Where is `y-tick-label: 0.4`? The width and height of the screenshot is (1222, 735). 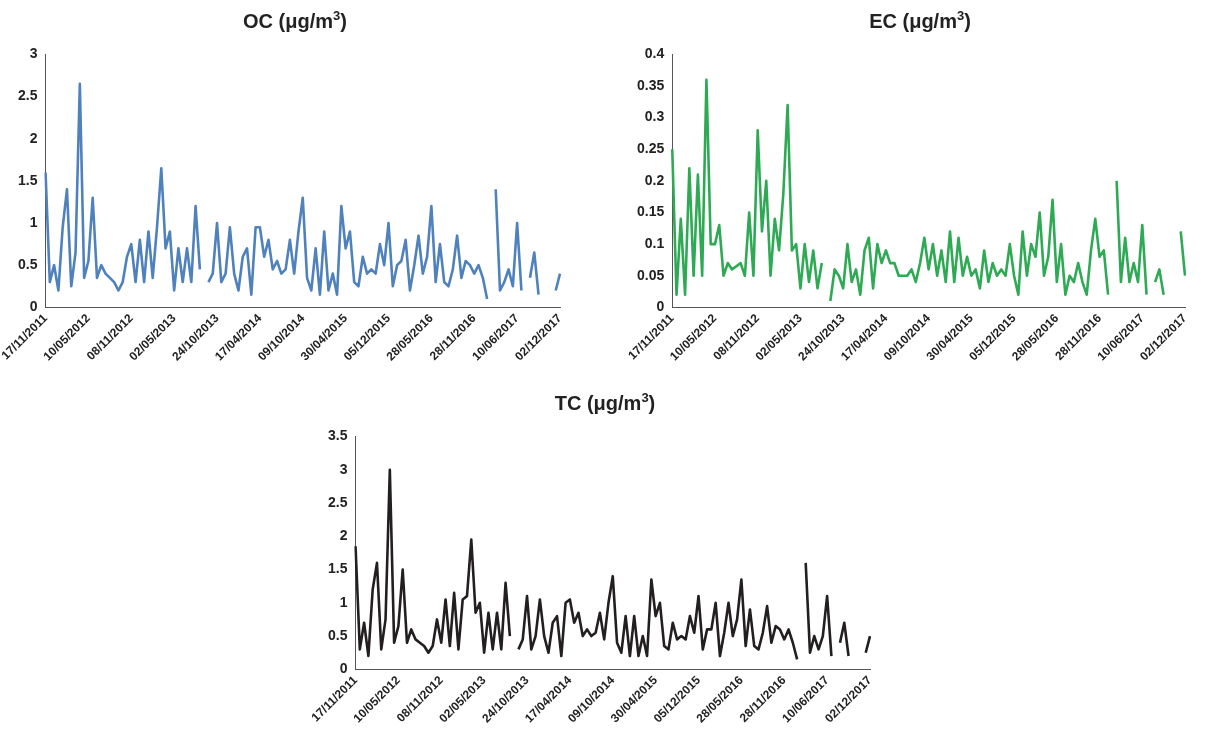 y-tick-label: 0.4 is located at coordinates (654, 53).